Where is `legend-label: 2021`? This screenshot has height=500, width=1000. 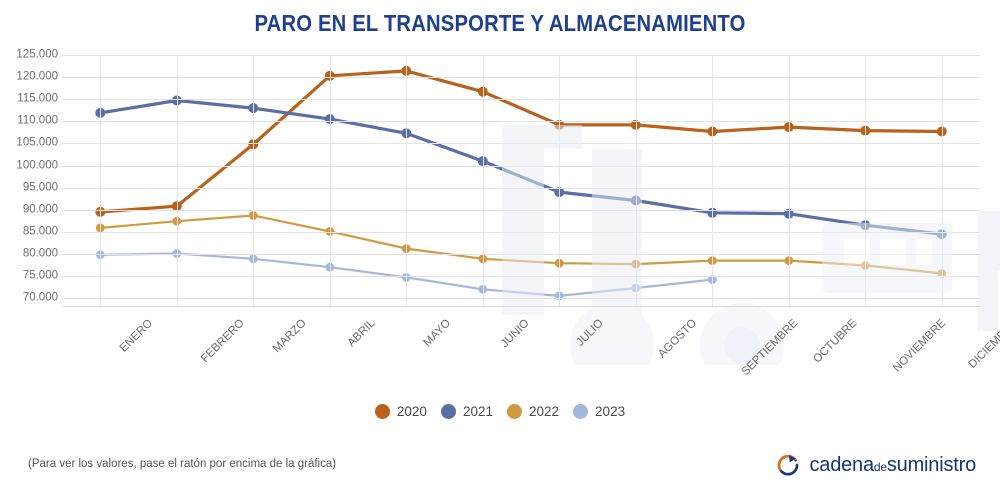 legend-label: 2021 is located at coordinates (477, 411).